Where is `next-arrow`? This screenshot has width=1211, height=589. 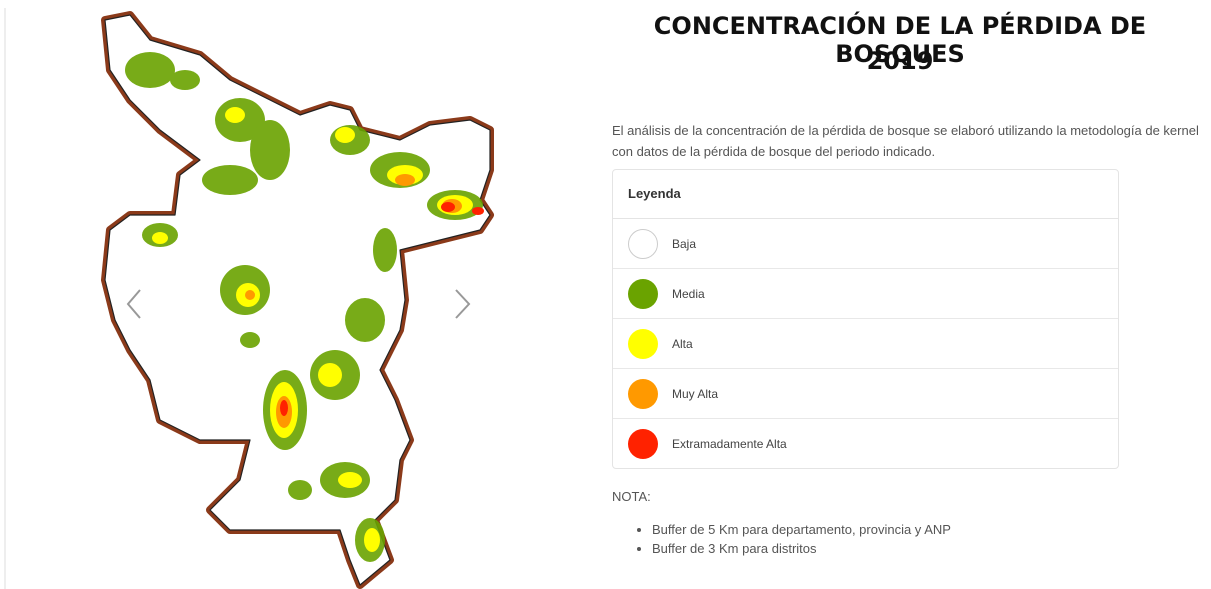 next-arrow is located at coordinates (463, 304).